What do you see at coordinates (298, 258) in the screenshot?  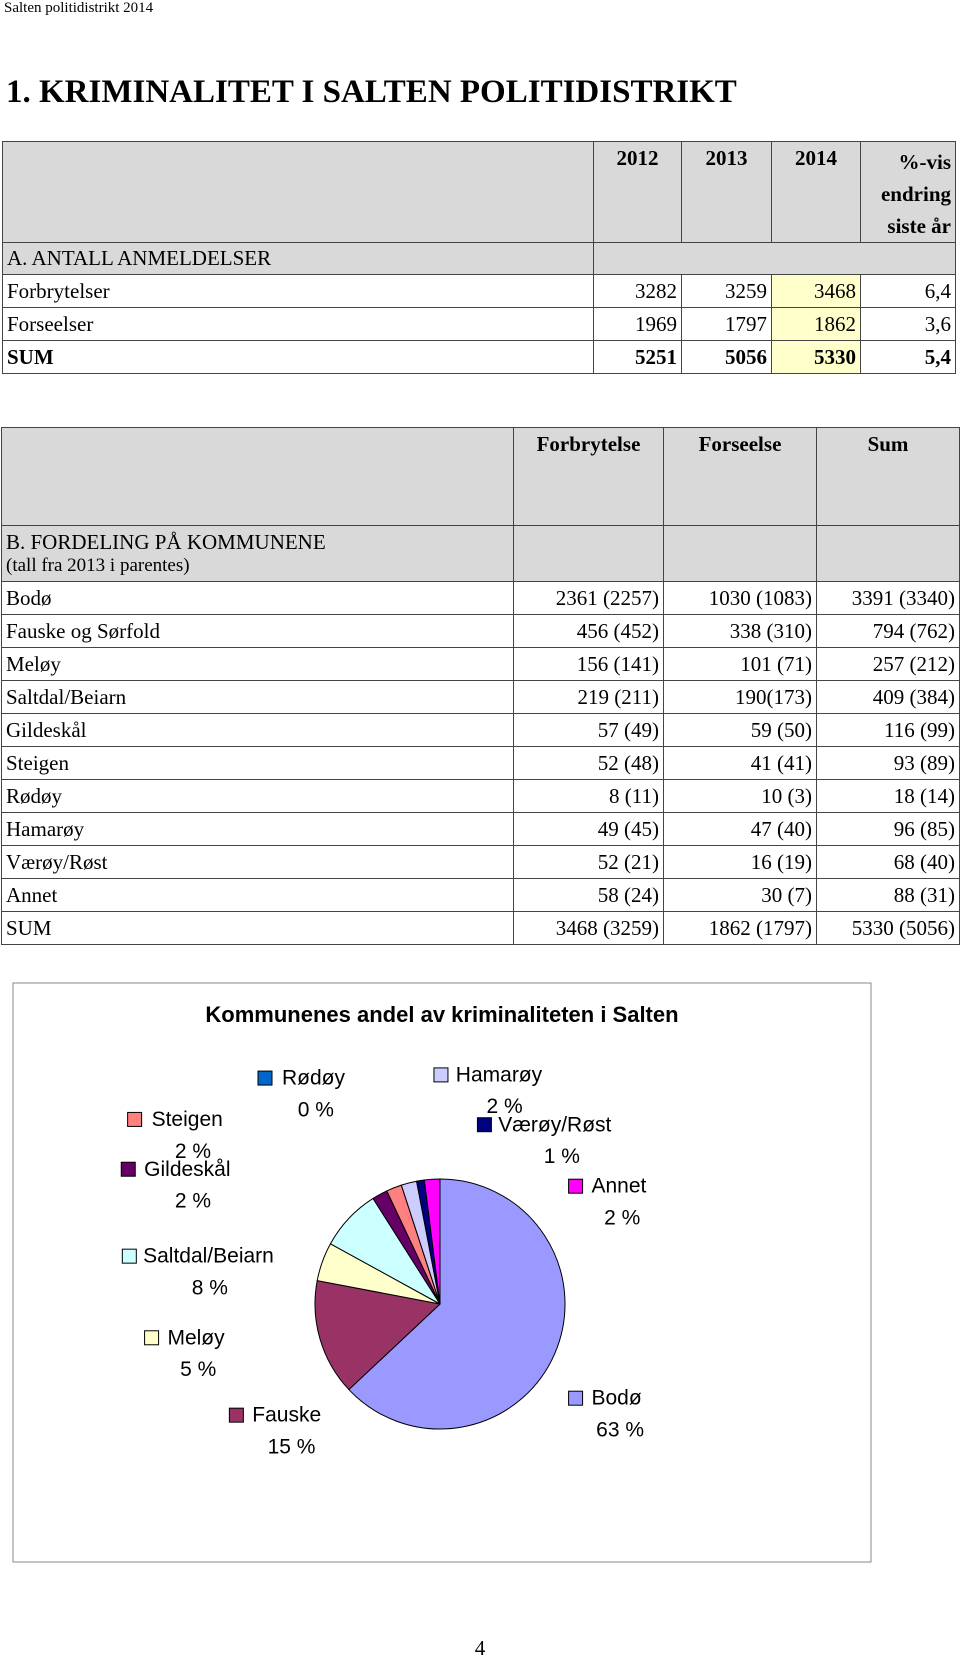 I see `section-label: A. ANTALL ANMELDELSER` at bounding box center [298, 258].